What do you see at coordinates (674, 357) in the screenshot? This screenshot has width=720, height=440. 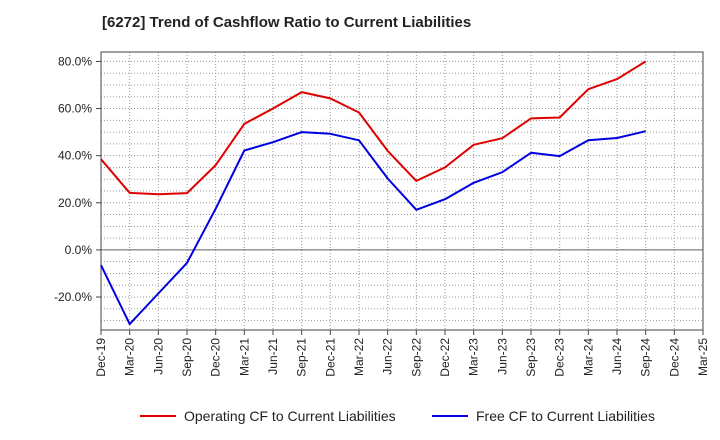 I see `x-tick-label: Dec-24` at bounding box center [674, 357].